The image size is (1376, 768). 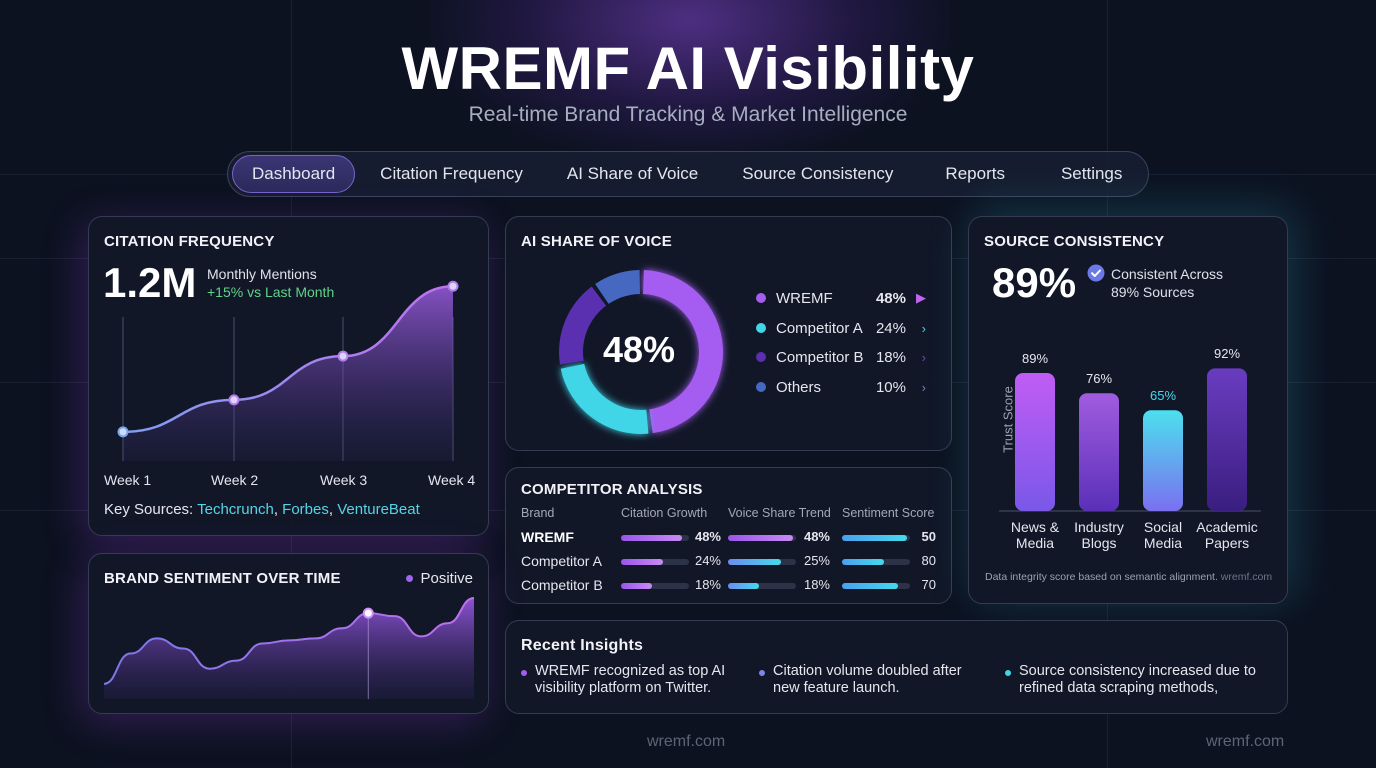 What do you see at coordinates (289, 641) in the screenshot?
I see `sentiment-line` at bounding box center [289, 641].